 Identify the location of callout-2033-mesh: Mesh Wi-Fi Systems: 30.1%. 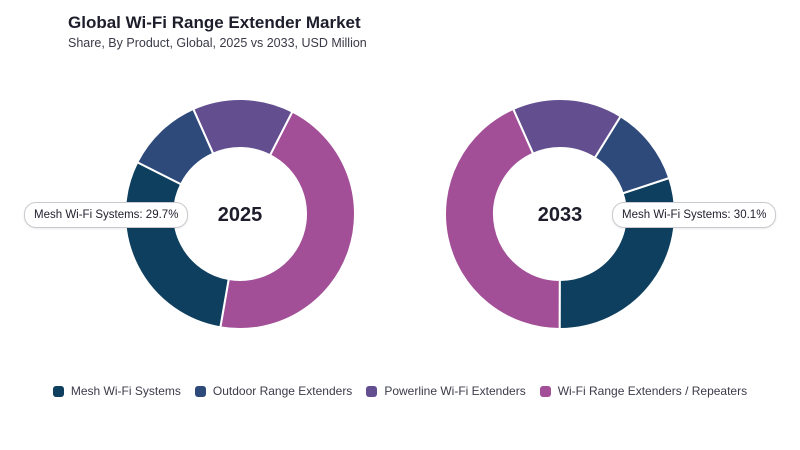
(694, 215).